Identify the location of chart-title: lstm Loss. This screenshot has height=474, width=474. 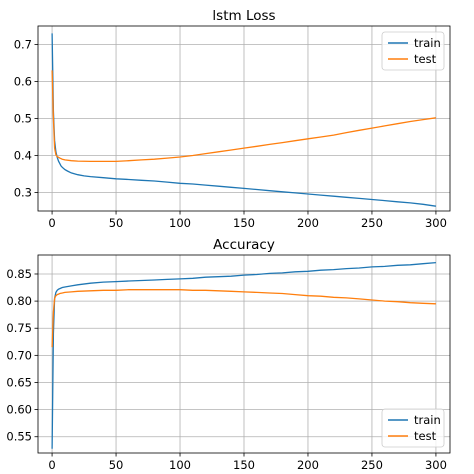
(243, 16).